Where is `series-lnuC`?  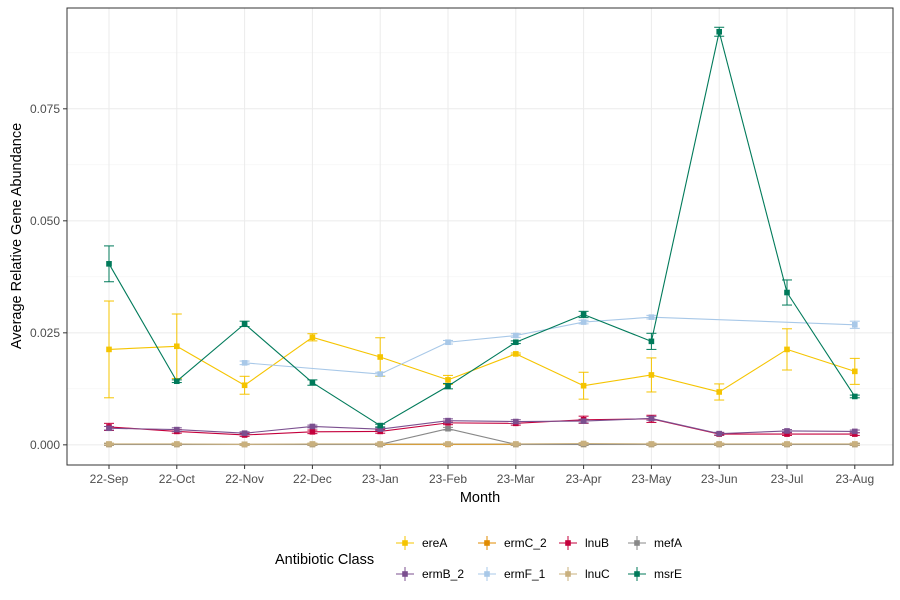
series-lnuC is located at coordinates (482, 444).